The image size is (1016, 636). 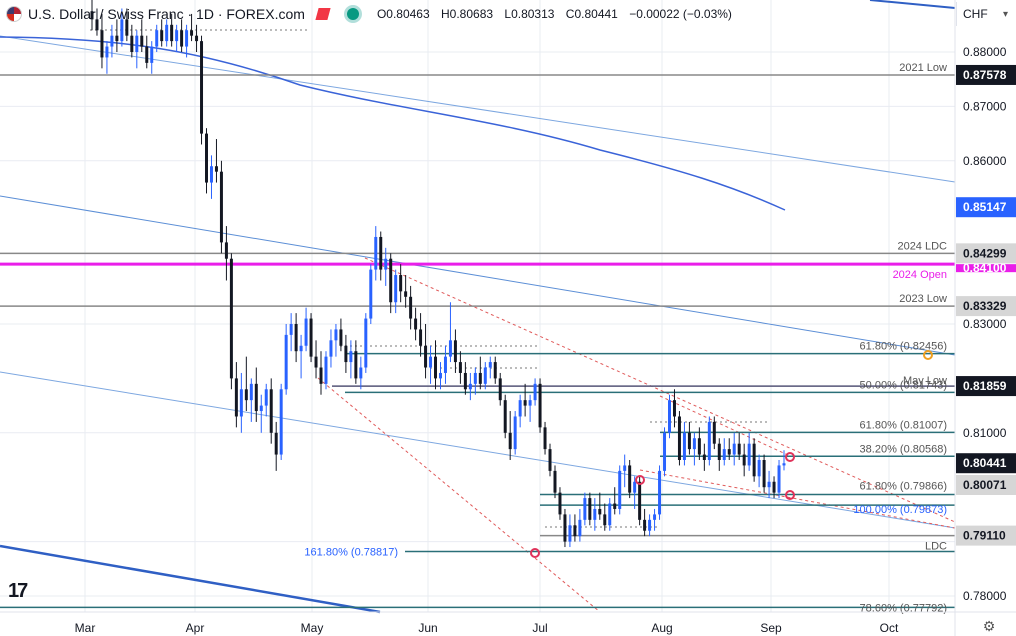 What do you see at coordinates (85, 628) in the screenshot?
I see `x-tick-label: Mar` at bounding box center [85, 628].